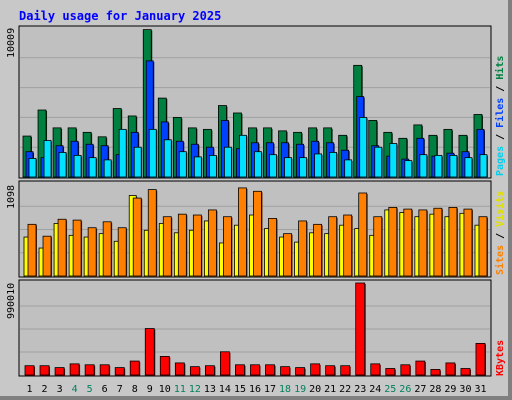  What do you see at coordinates (420, 389) in the screenshot?
I see `x-tick-label: 27` at bounding box center [420, 389].